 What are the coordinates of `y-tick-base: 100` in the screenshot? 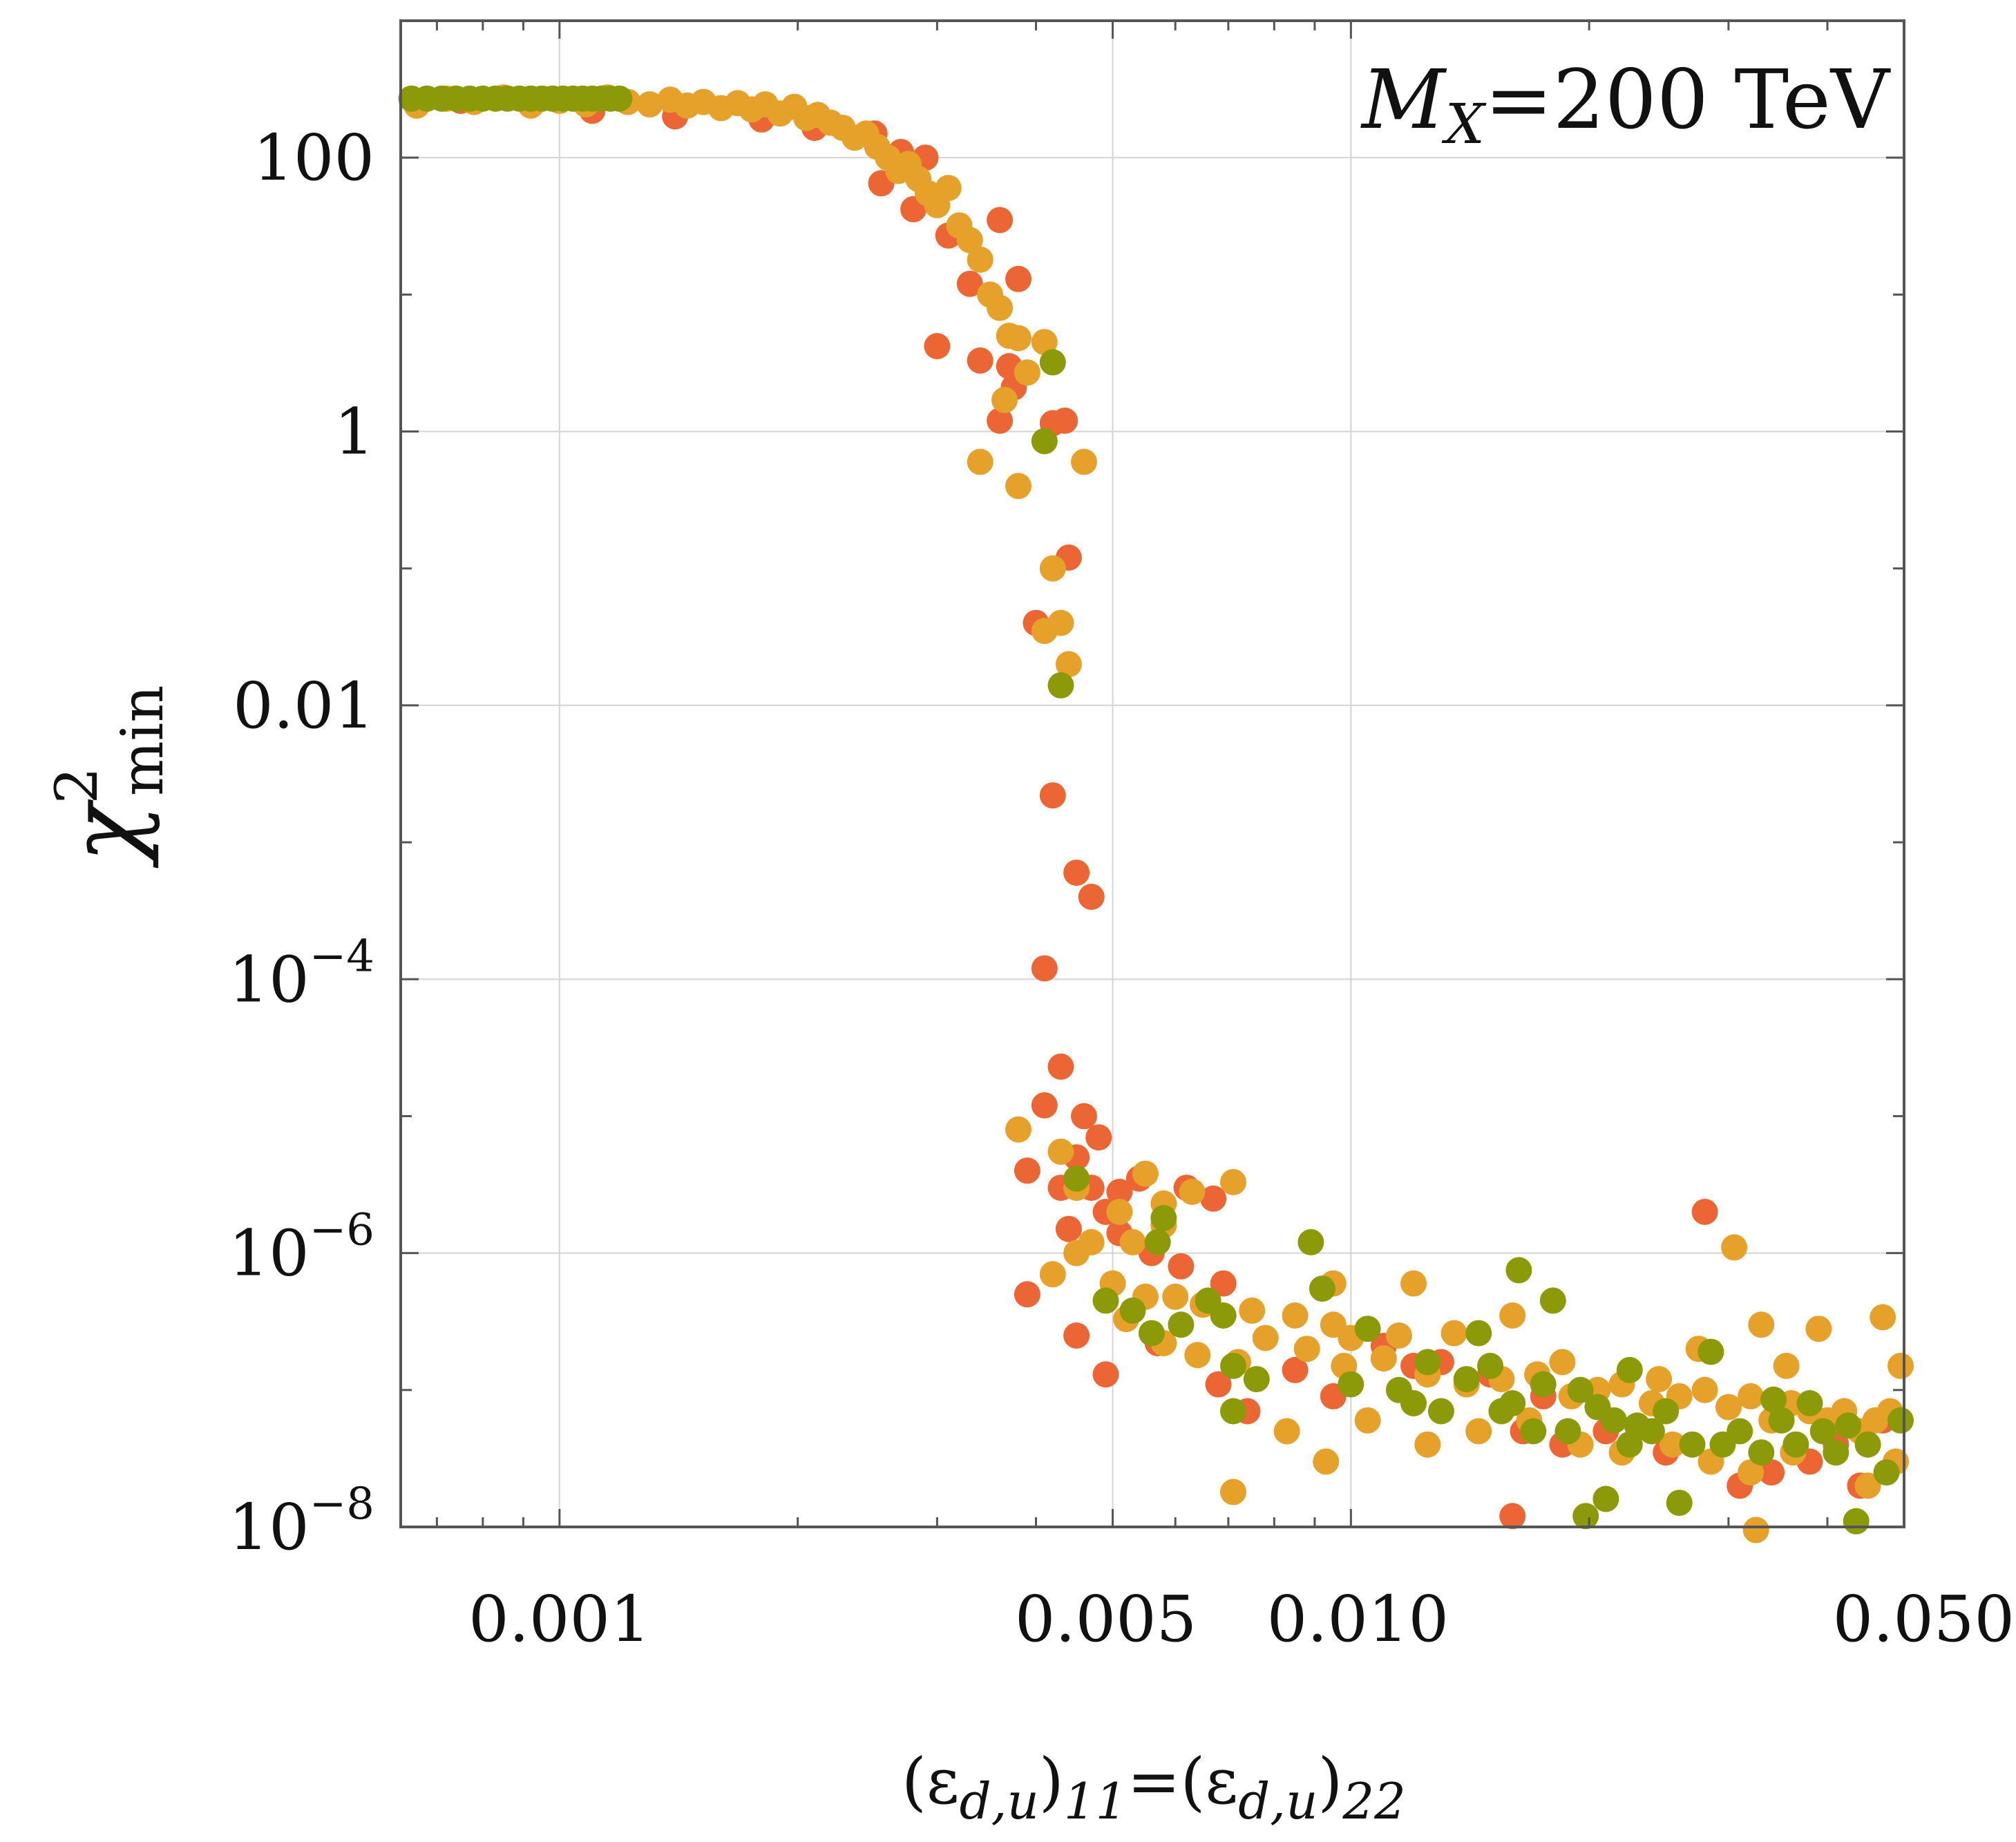 It's located at (313, 158).